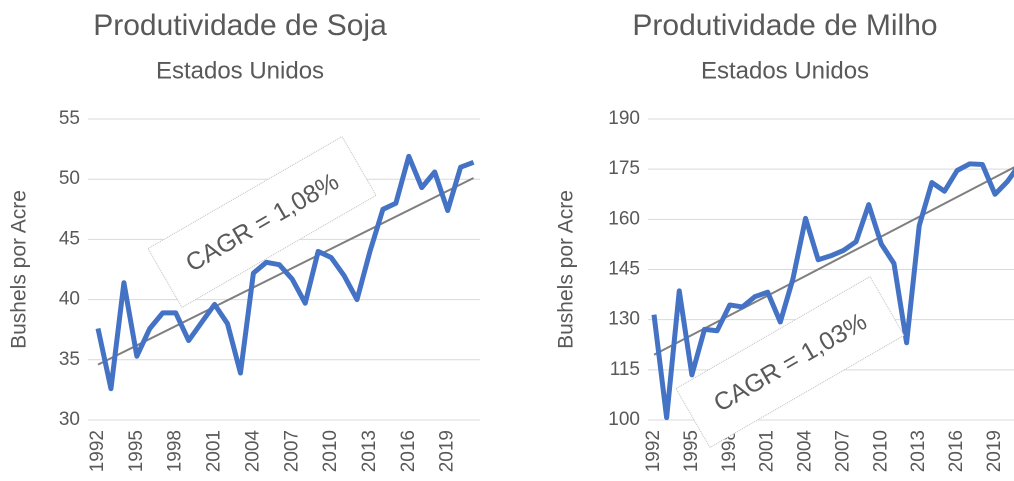 The width and height of the screenshot is (1014, 481). I want to click on y-tick-label: 40, so click(69, 299).